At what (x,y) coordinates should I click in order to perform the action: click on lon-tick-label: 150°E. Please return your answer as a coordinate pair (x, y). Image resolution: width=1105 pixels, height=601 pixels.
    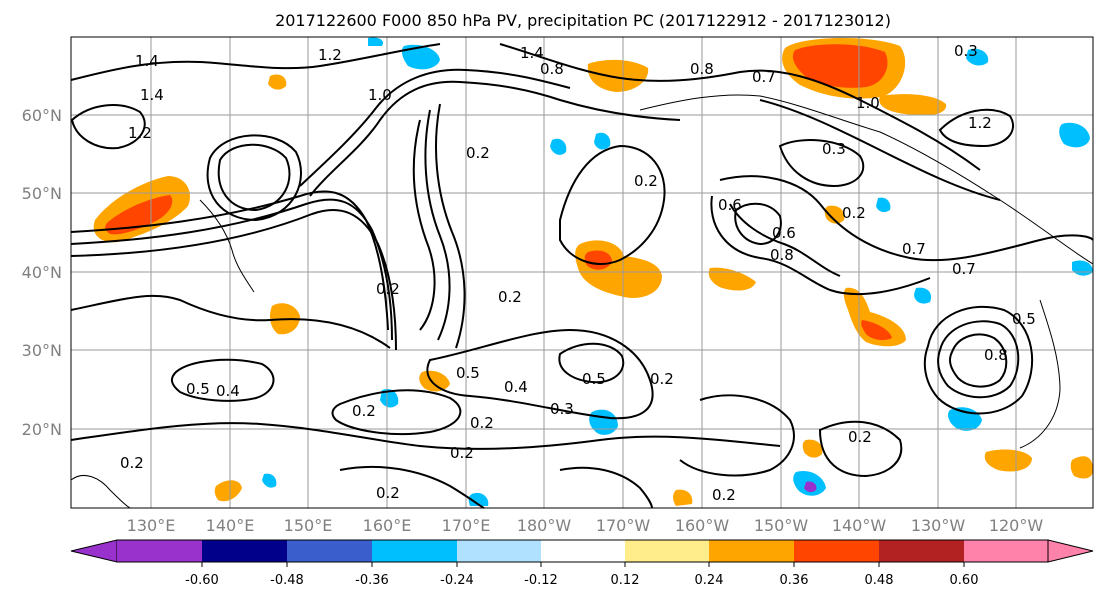
    Looking at the image, I should click on (308, 525).